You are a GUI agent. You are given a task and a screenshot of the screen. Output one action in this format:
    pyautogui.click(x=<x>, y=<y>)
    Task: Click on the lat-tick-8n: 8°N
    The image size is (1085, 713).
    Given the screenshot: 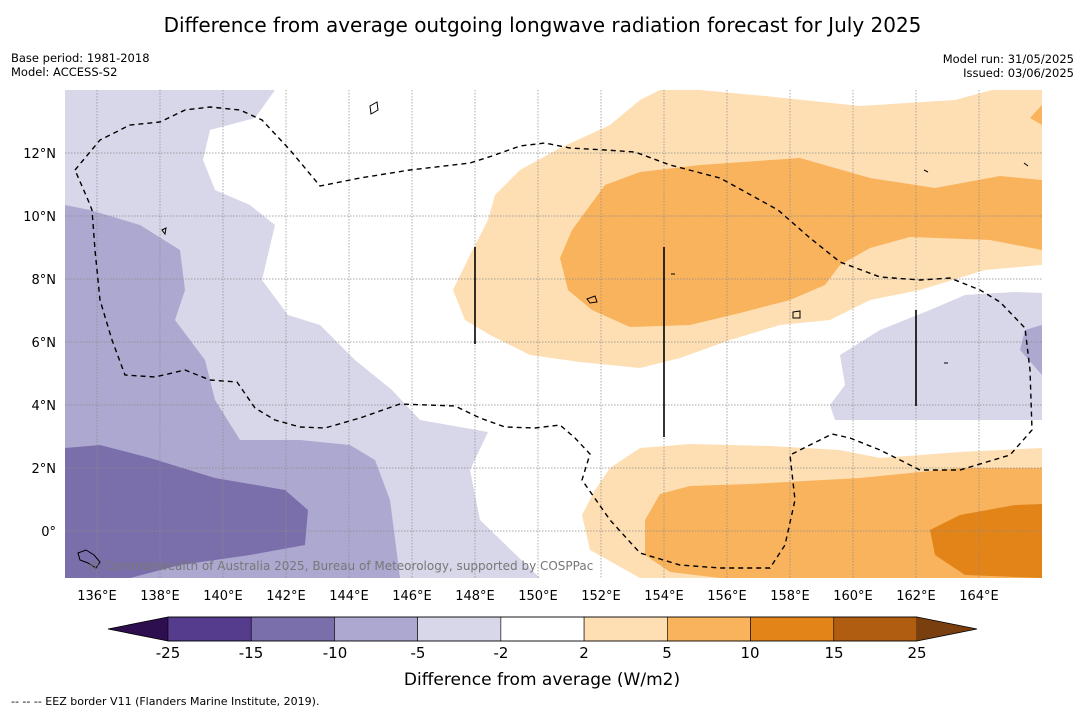 What is the action you would take?
    pyautogui.click(x=44, y=280)
    